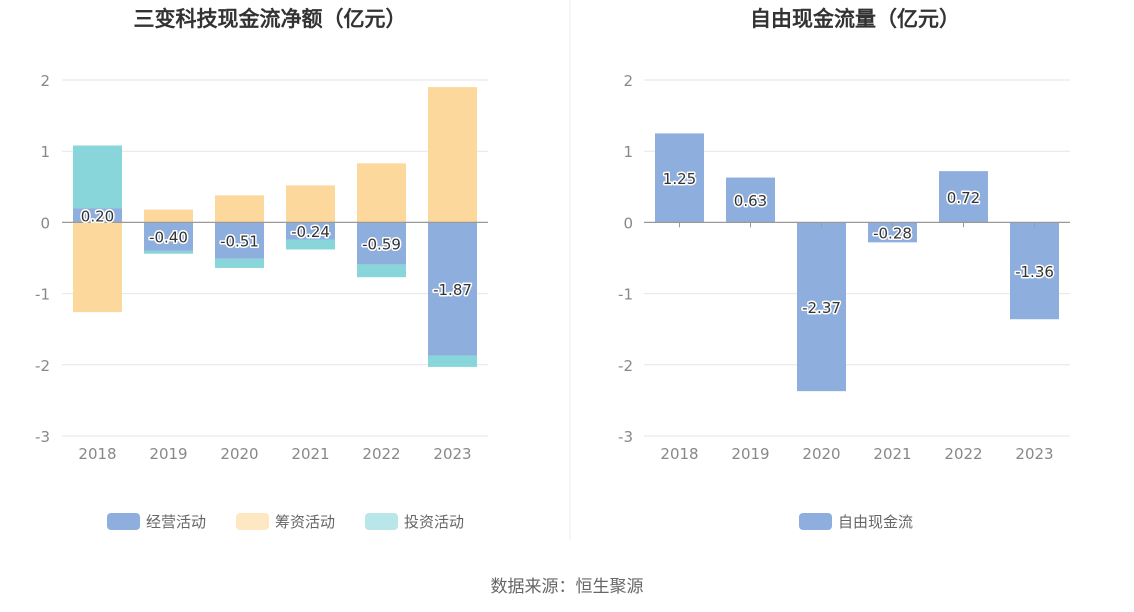  Describe the element at coordinates (452, 155) in the screenshot. I see `bar-筹资活动-2023` at that location.